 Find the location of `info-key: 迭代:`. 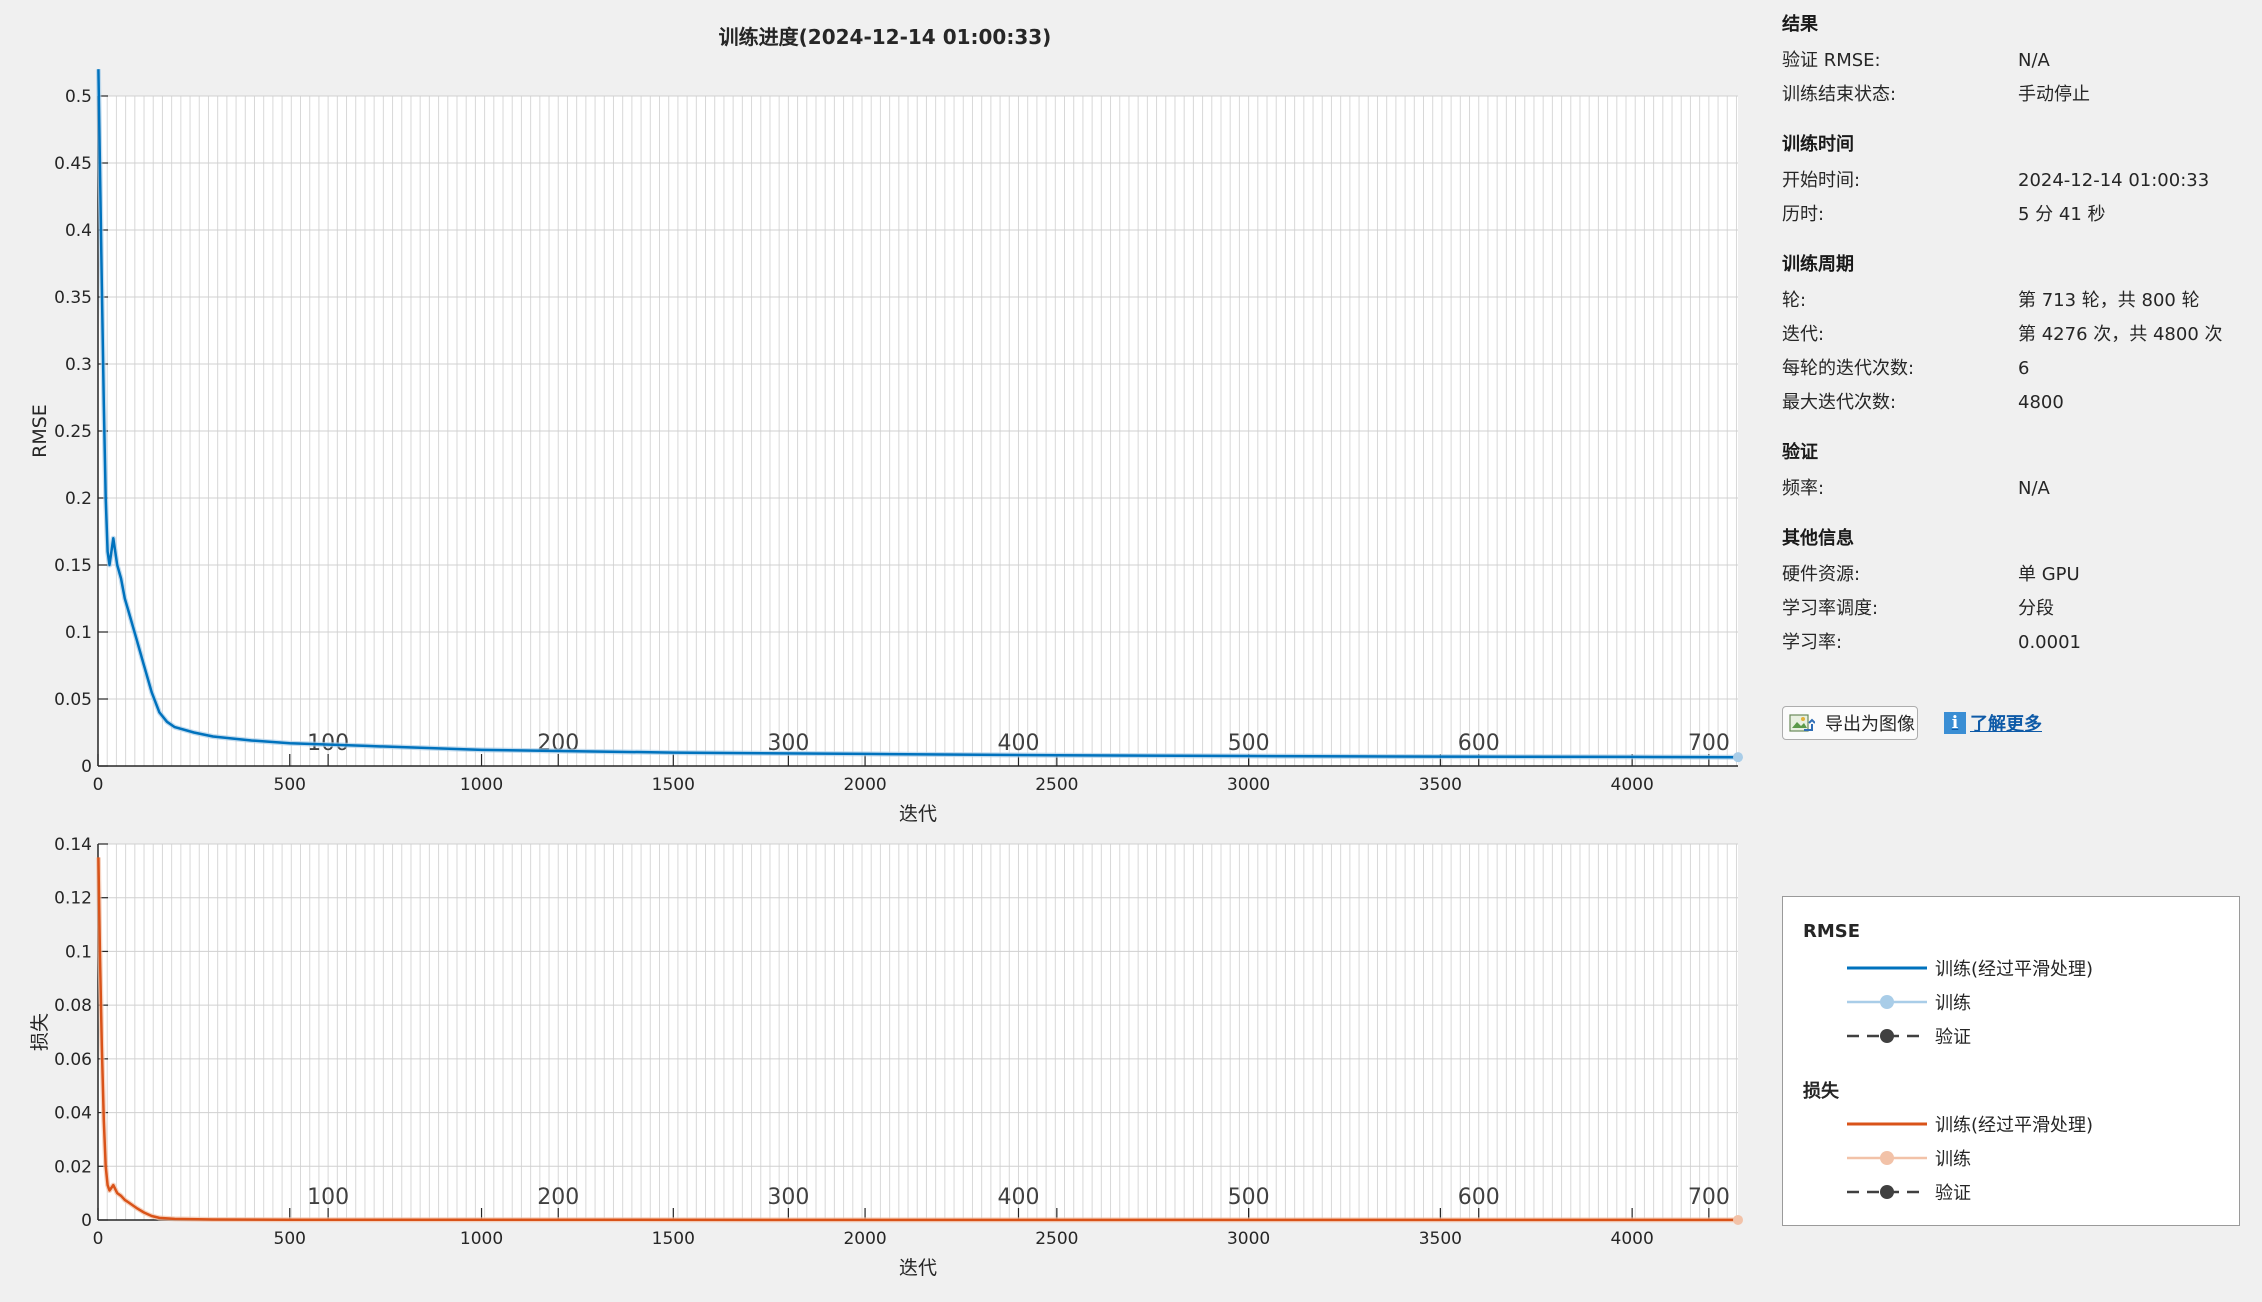

info-key: 迭代: is located at coordinates (1803, 334).